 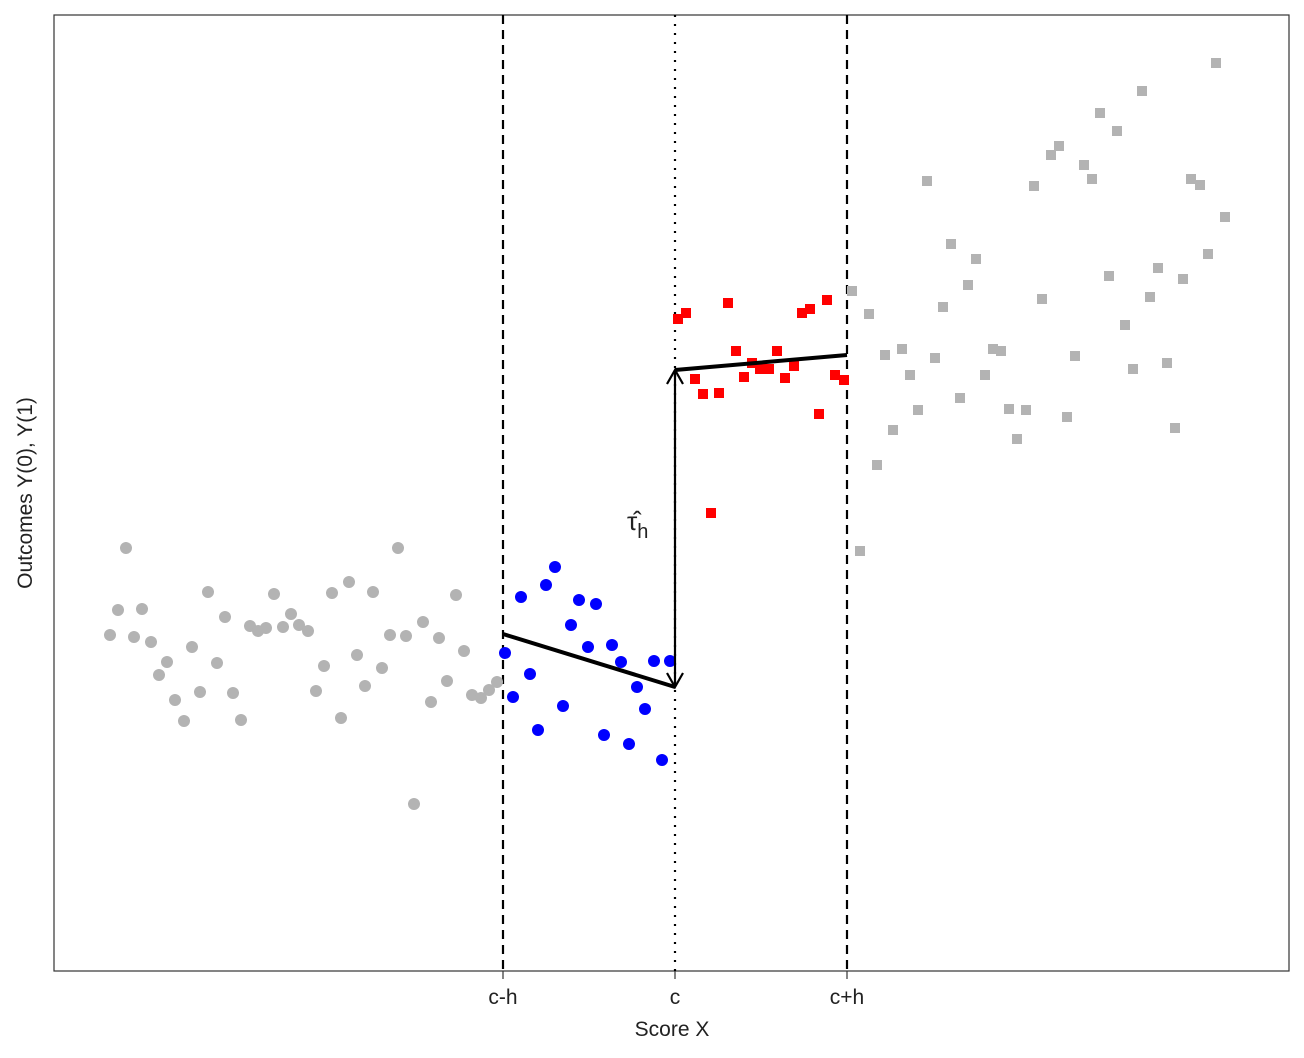 What do you see at coordinates (642, 532) in the screenshot?
I see `annotation-subscript: h` at bounding box center [642, 532].